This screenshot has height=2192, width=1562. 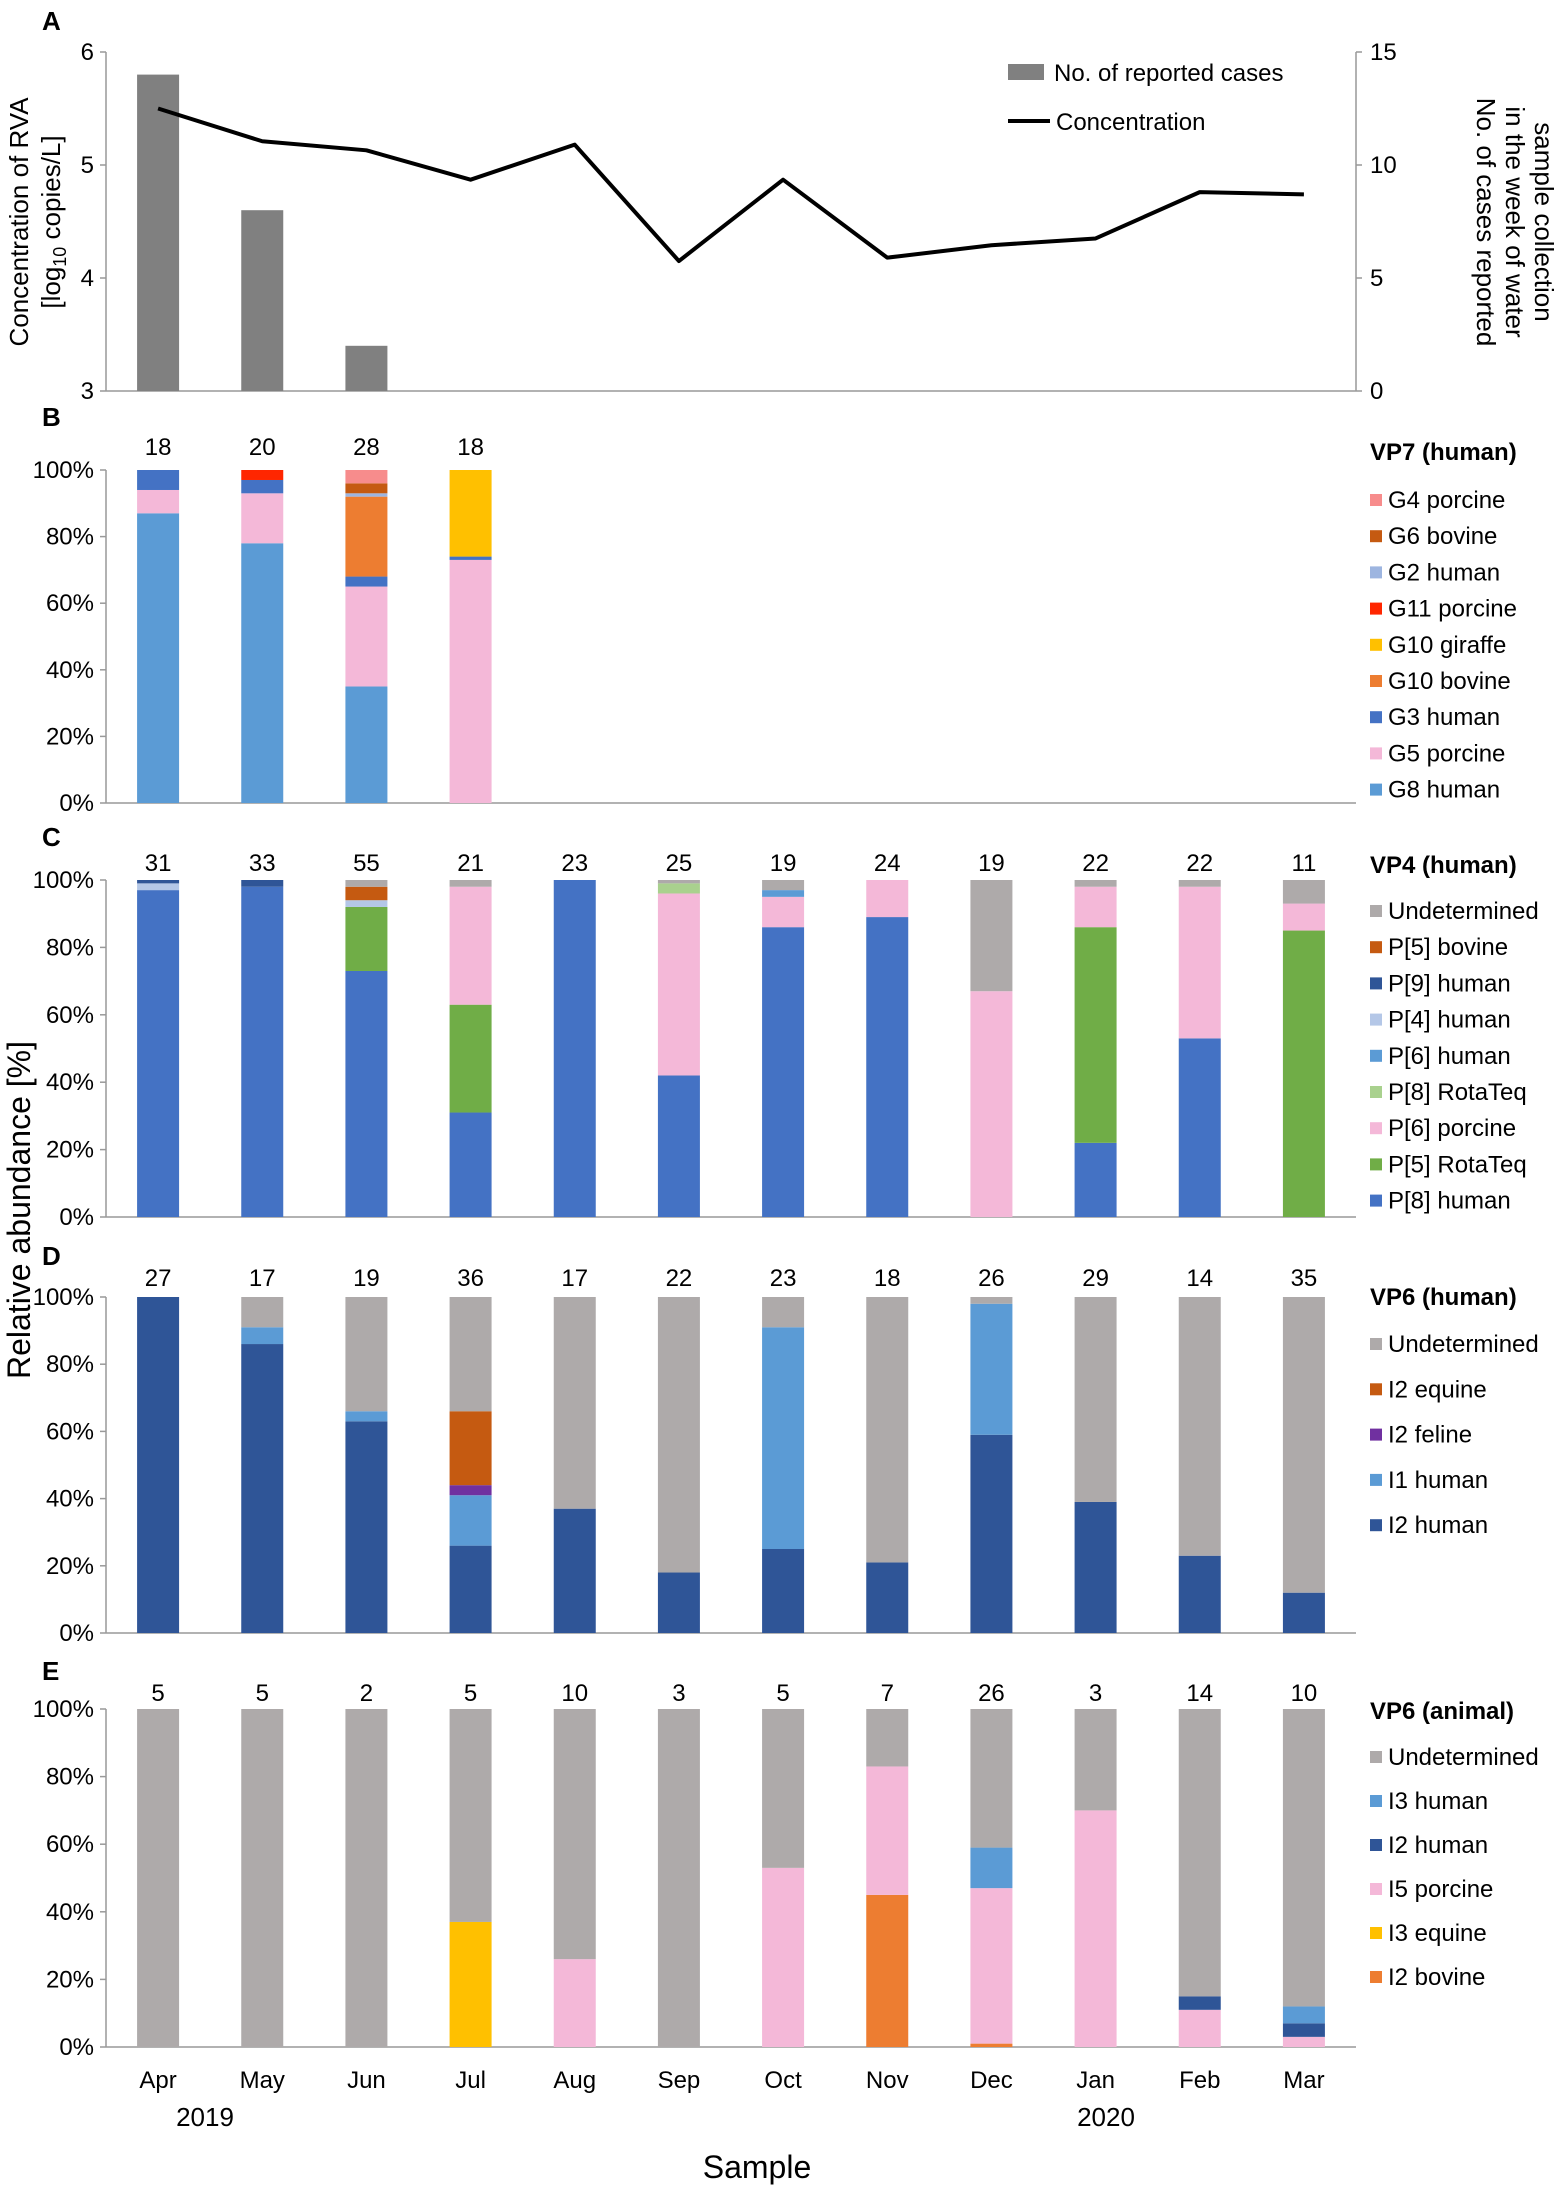 What do you see at coordinates (1376, 681) in the screenshot?
I see `legend-swatch-g10-bovine` at bounding box center [1376, 681].